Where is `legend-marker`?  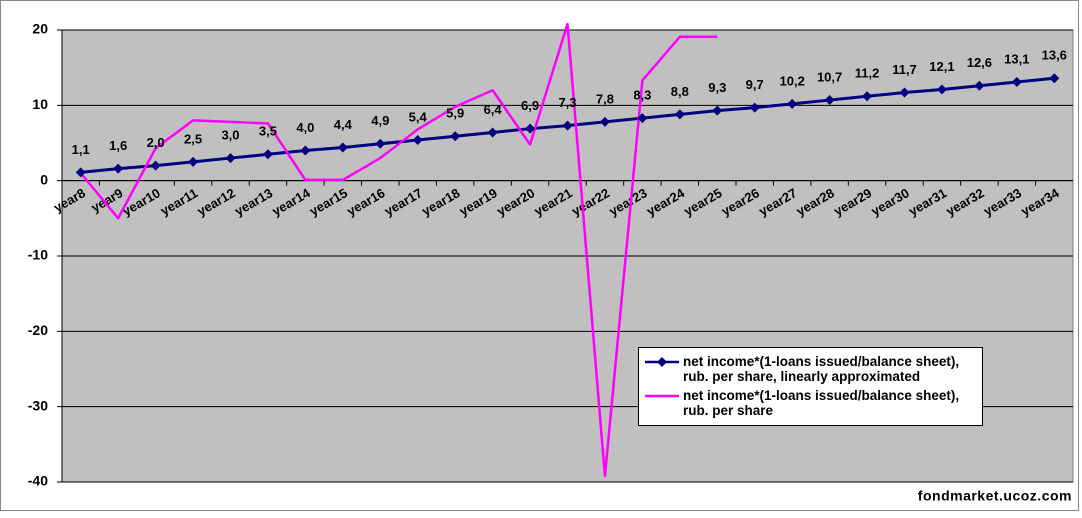 legend-marker is located at coordinates (662, 362).